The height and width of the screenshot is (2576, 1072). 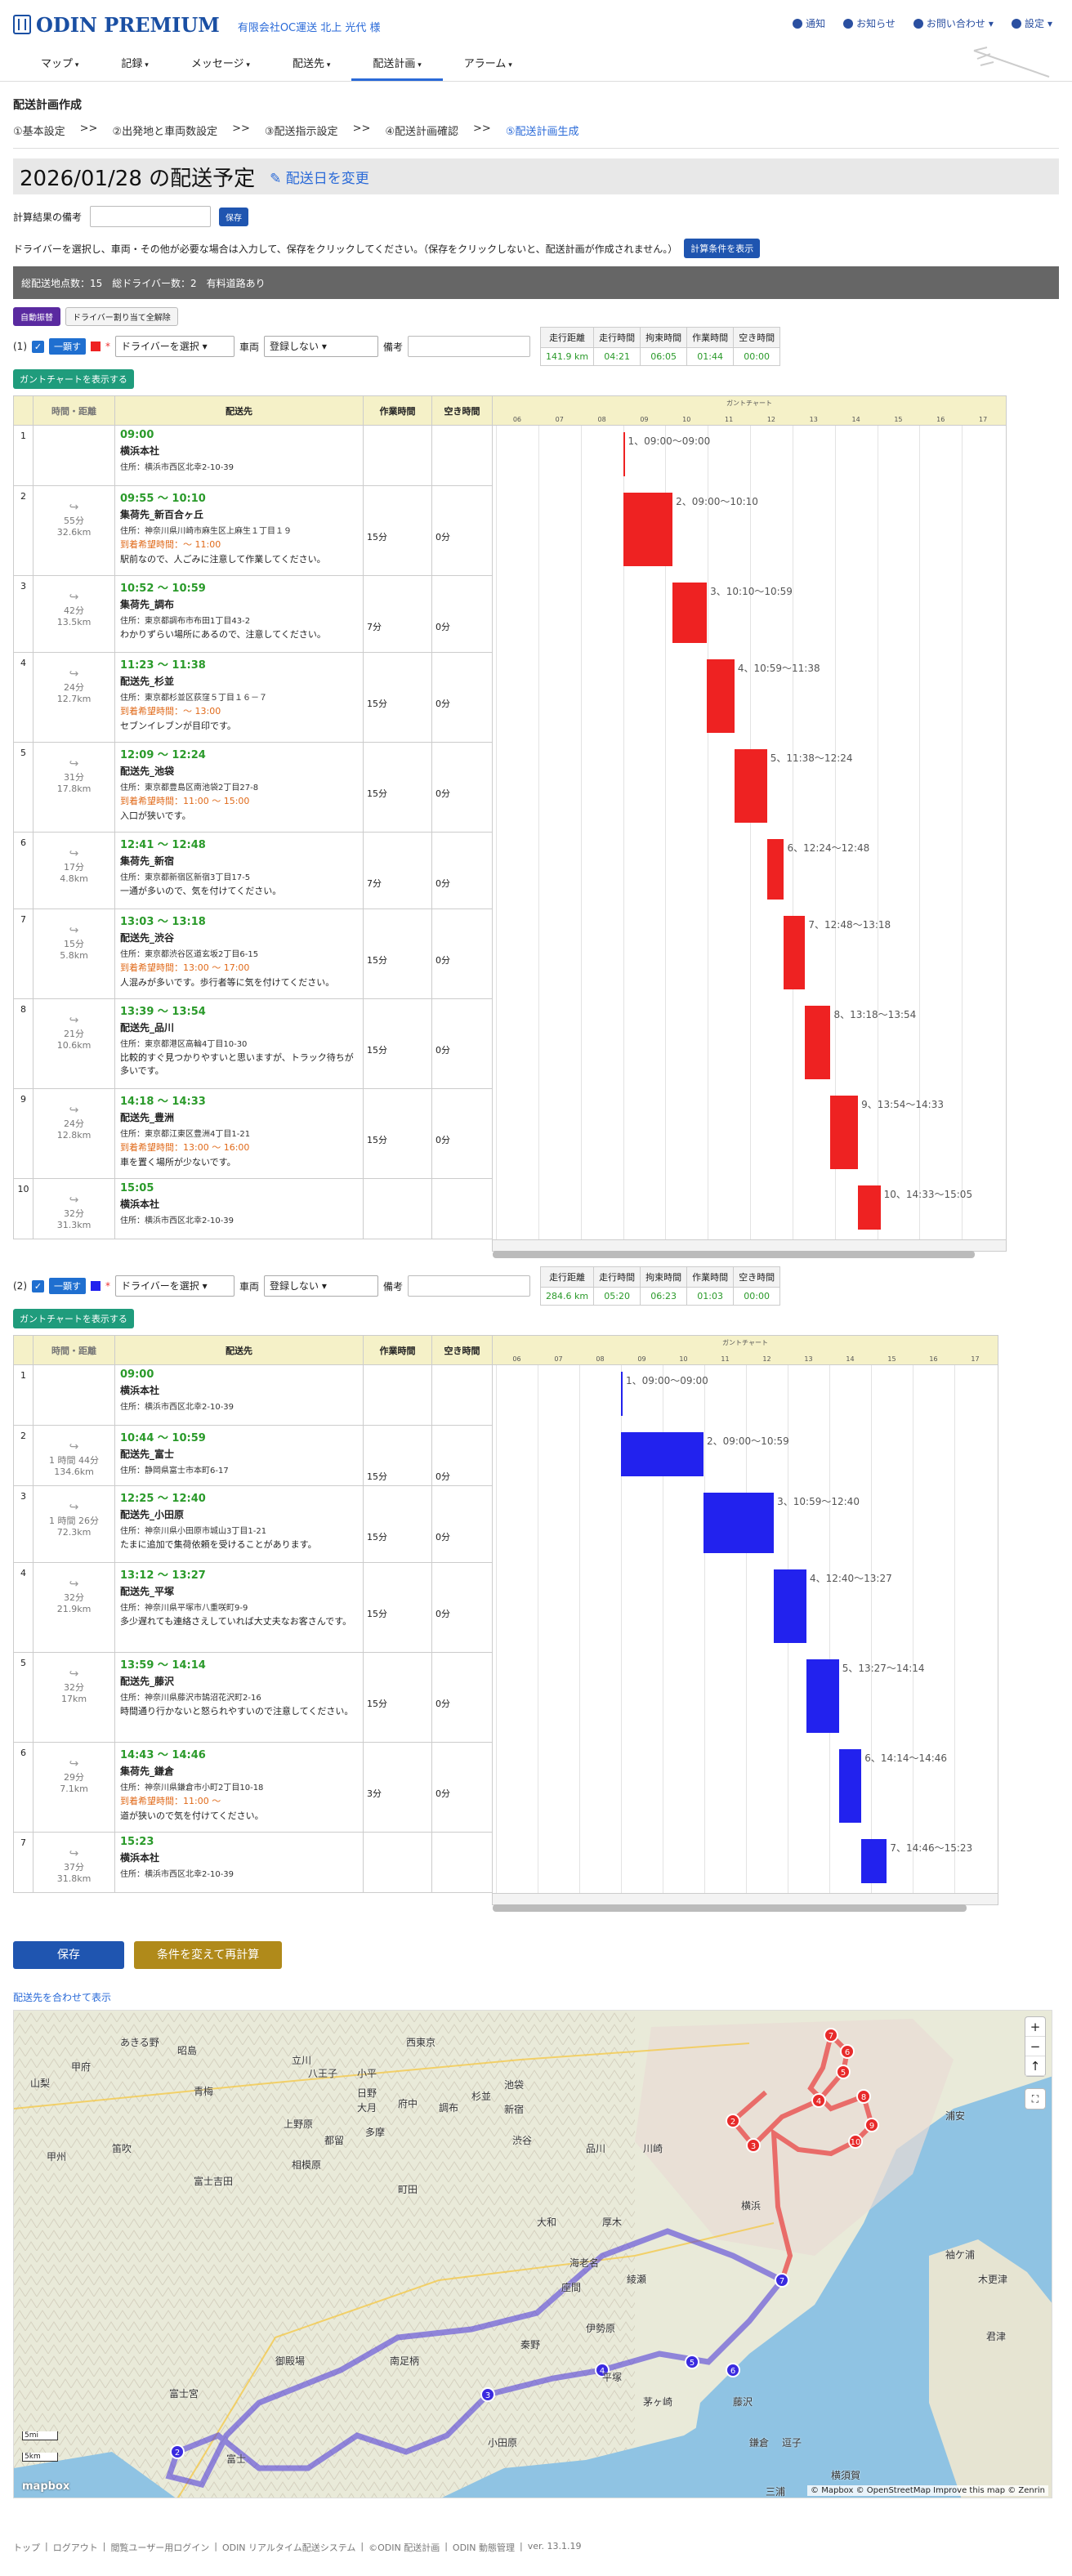 I want to click on auto-assign-button: 自動振替, so click(x=36, y=316).